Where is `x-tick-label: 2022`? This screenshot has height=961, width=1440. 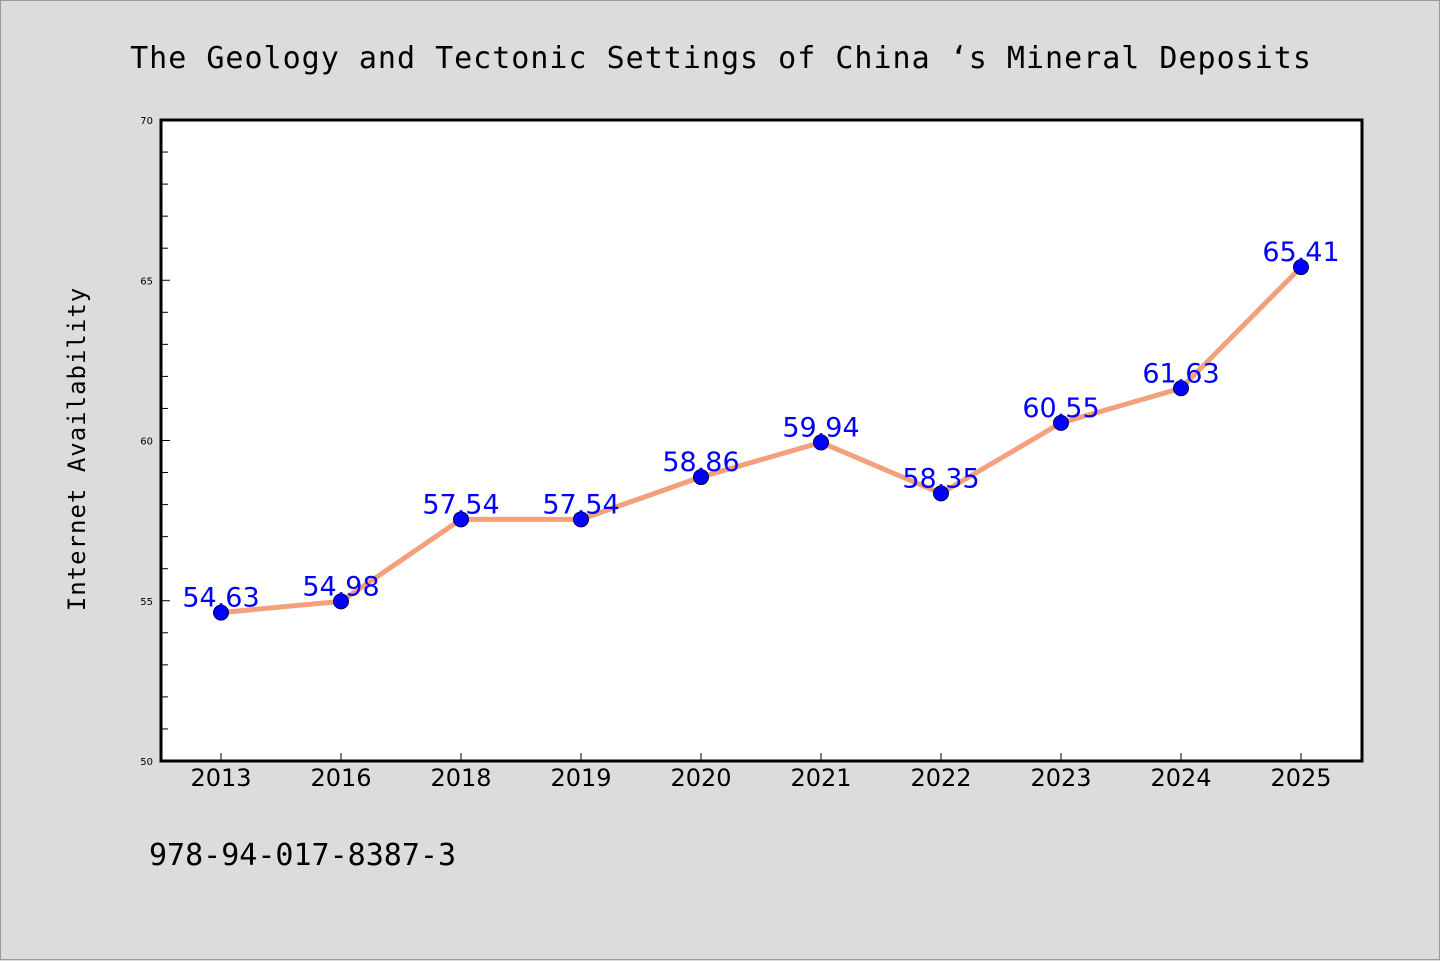 x-tick-label: 2022 is located at coordinates (940, 778).